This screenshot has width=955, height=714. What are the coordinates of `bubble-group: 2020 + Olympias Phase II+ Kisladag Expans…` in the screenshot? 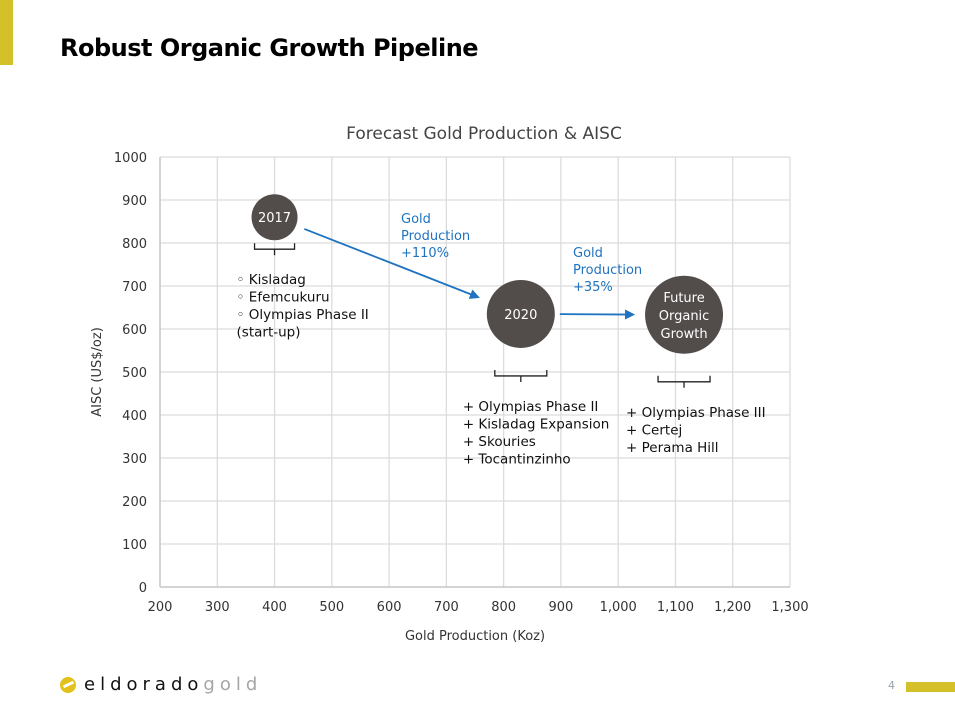 It's located at (536, 373).